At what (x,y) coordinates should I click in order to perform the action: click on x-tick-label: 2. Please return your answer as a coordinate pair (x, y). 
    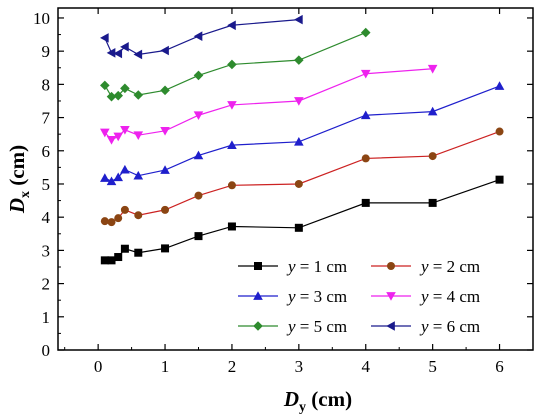
    Looking at the image, I should click on (232, 366).